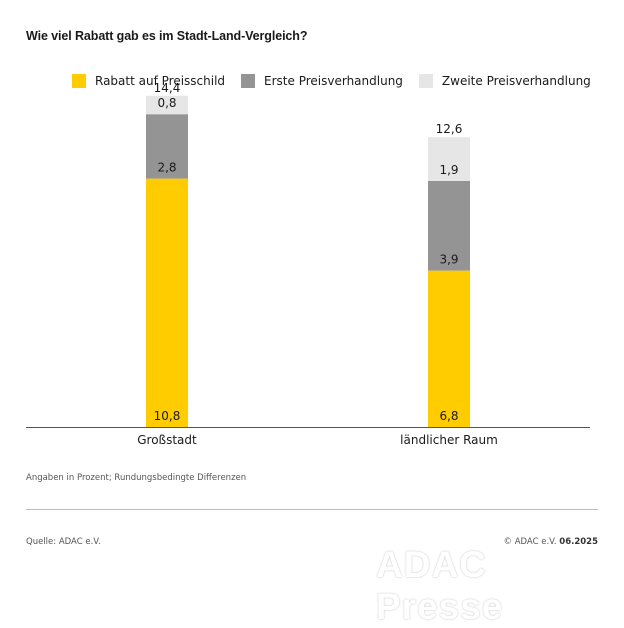  Describe the element at coordinates (448, 260) in the screenshot. I see `value-label-2-2: 3,9` at that location.